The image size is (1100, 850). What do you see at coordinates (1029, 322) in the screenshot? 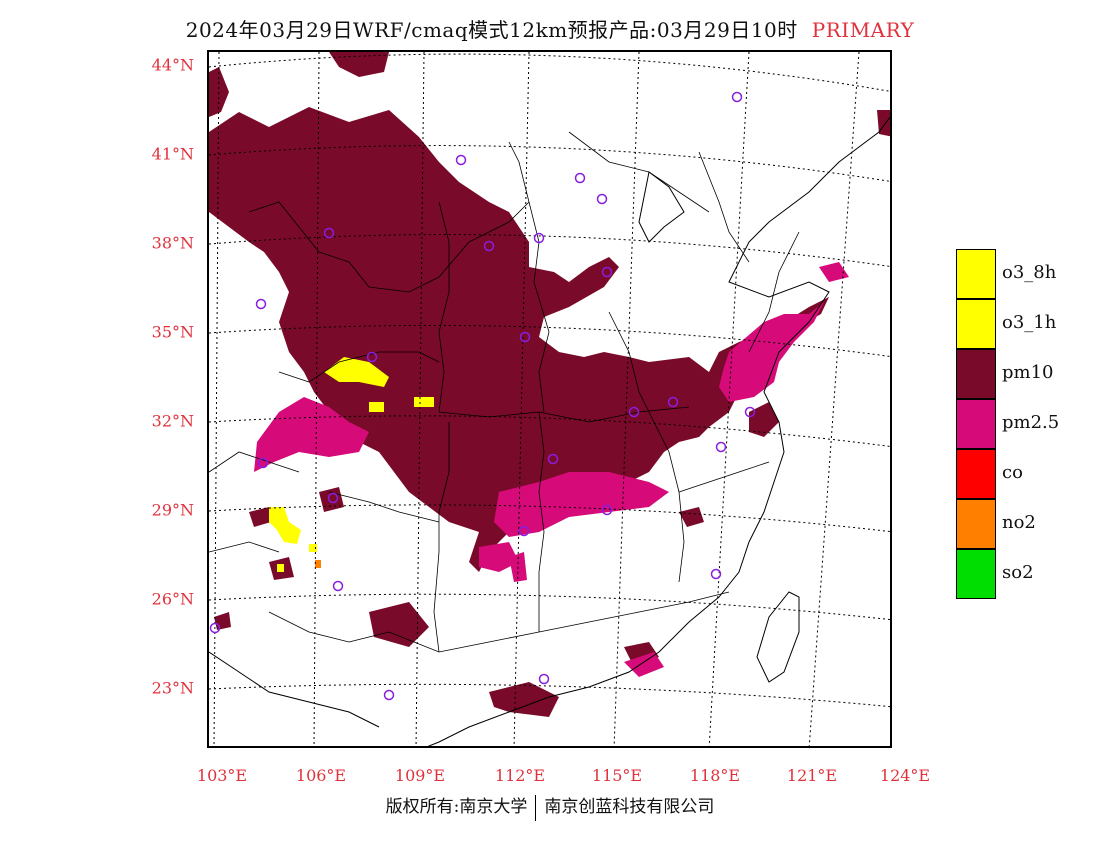
I see `legend-label: o3_1h` at bounding box center [1029, 322].